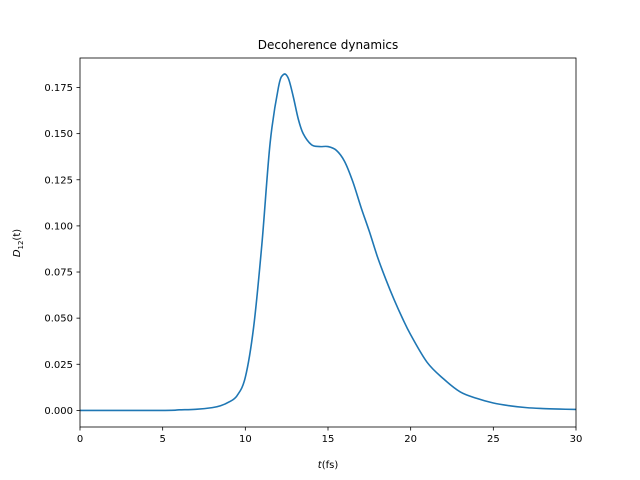 This screenshot has width=640, height=480. I want to click on x-tick-label: 15, so click(328, 439).